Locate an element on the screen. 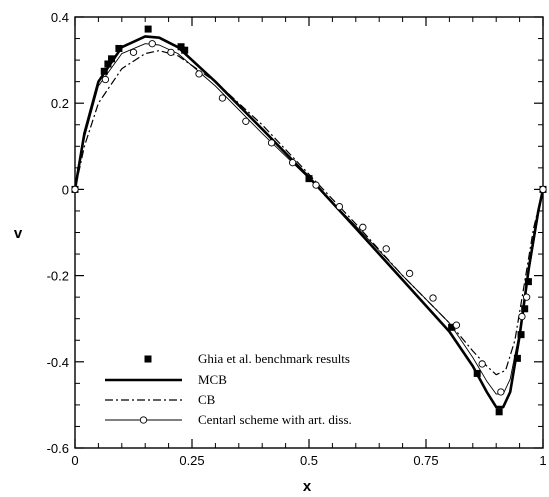 Image resolution: width=549 pixels, height=497 pixels. x-tick-label: 0.75 is located at coordinates (425, 460).